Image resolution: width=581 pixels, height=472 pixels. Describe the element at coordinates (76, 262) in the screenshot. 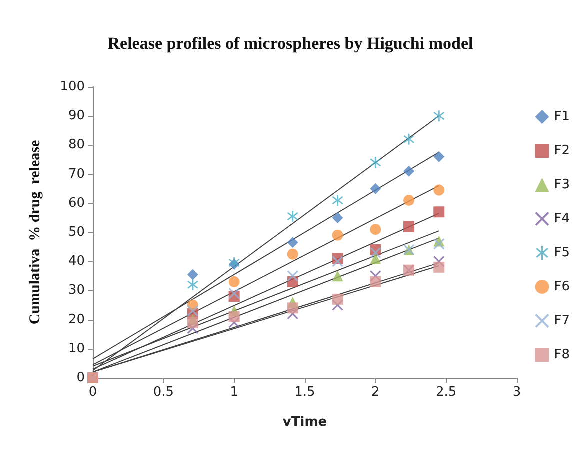

I see `y-tick-label: 40` at that location.